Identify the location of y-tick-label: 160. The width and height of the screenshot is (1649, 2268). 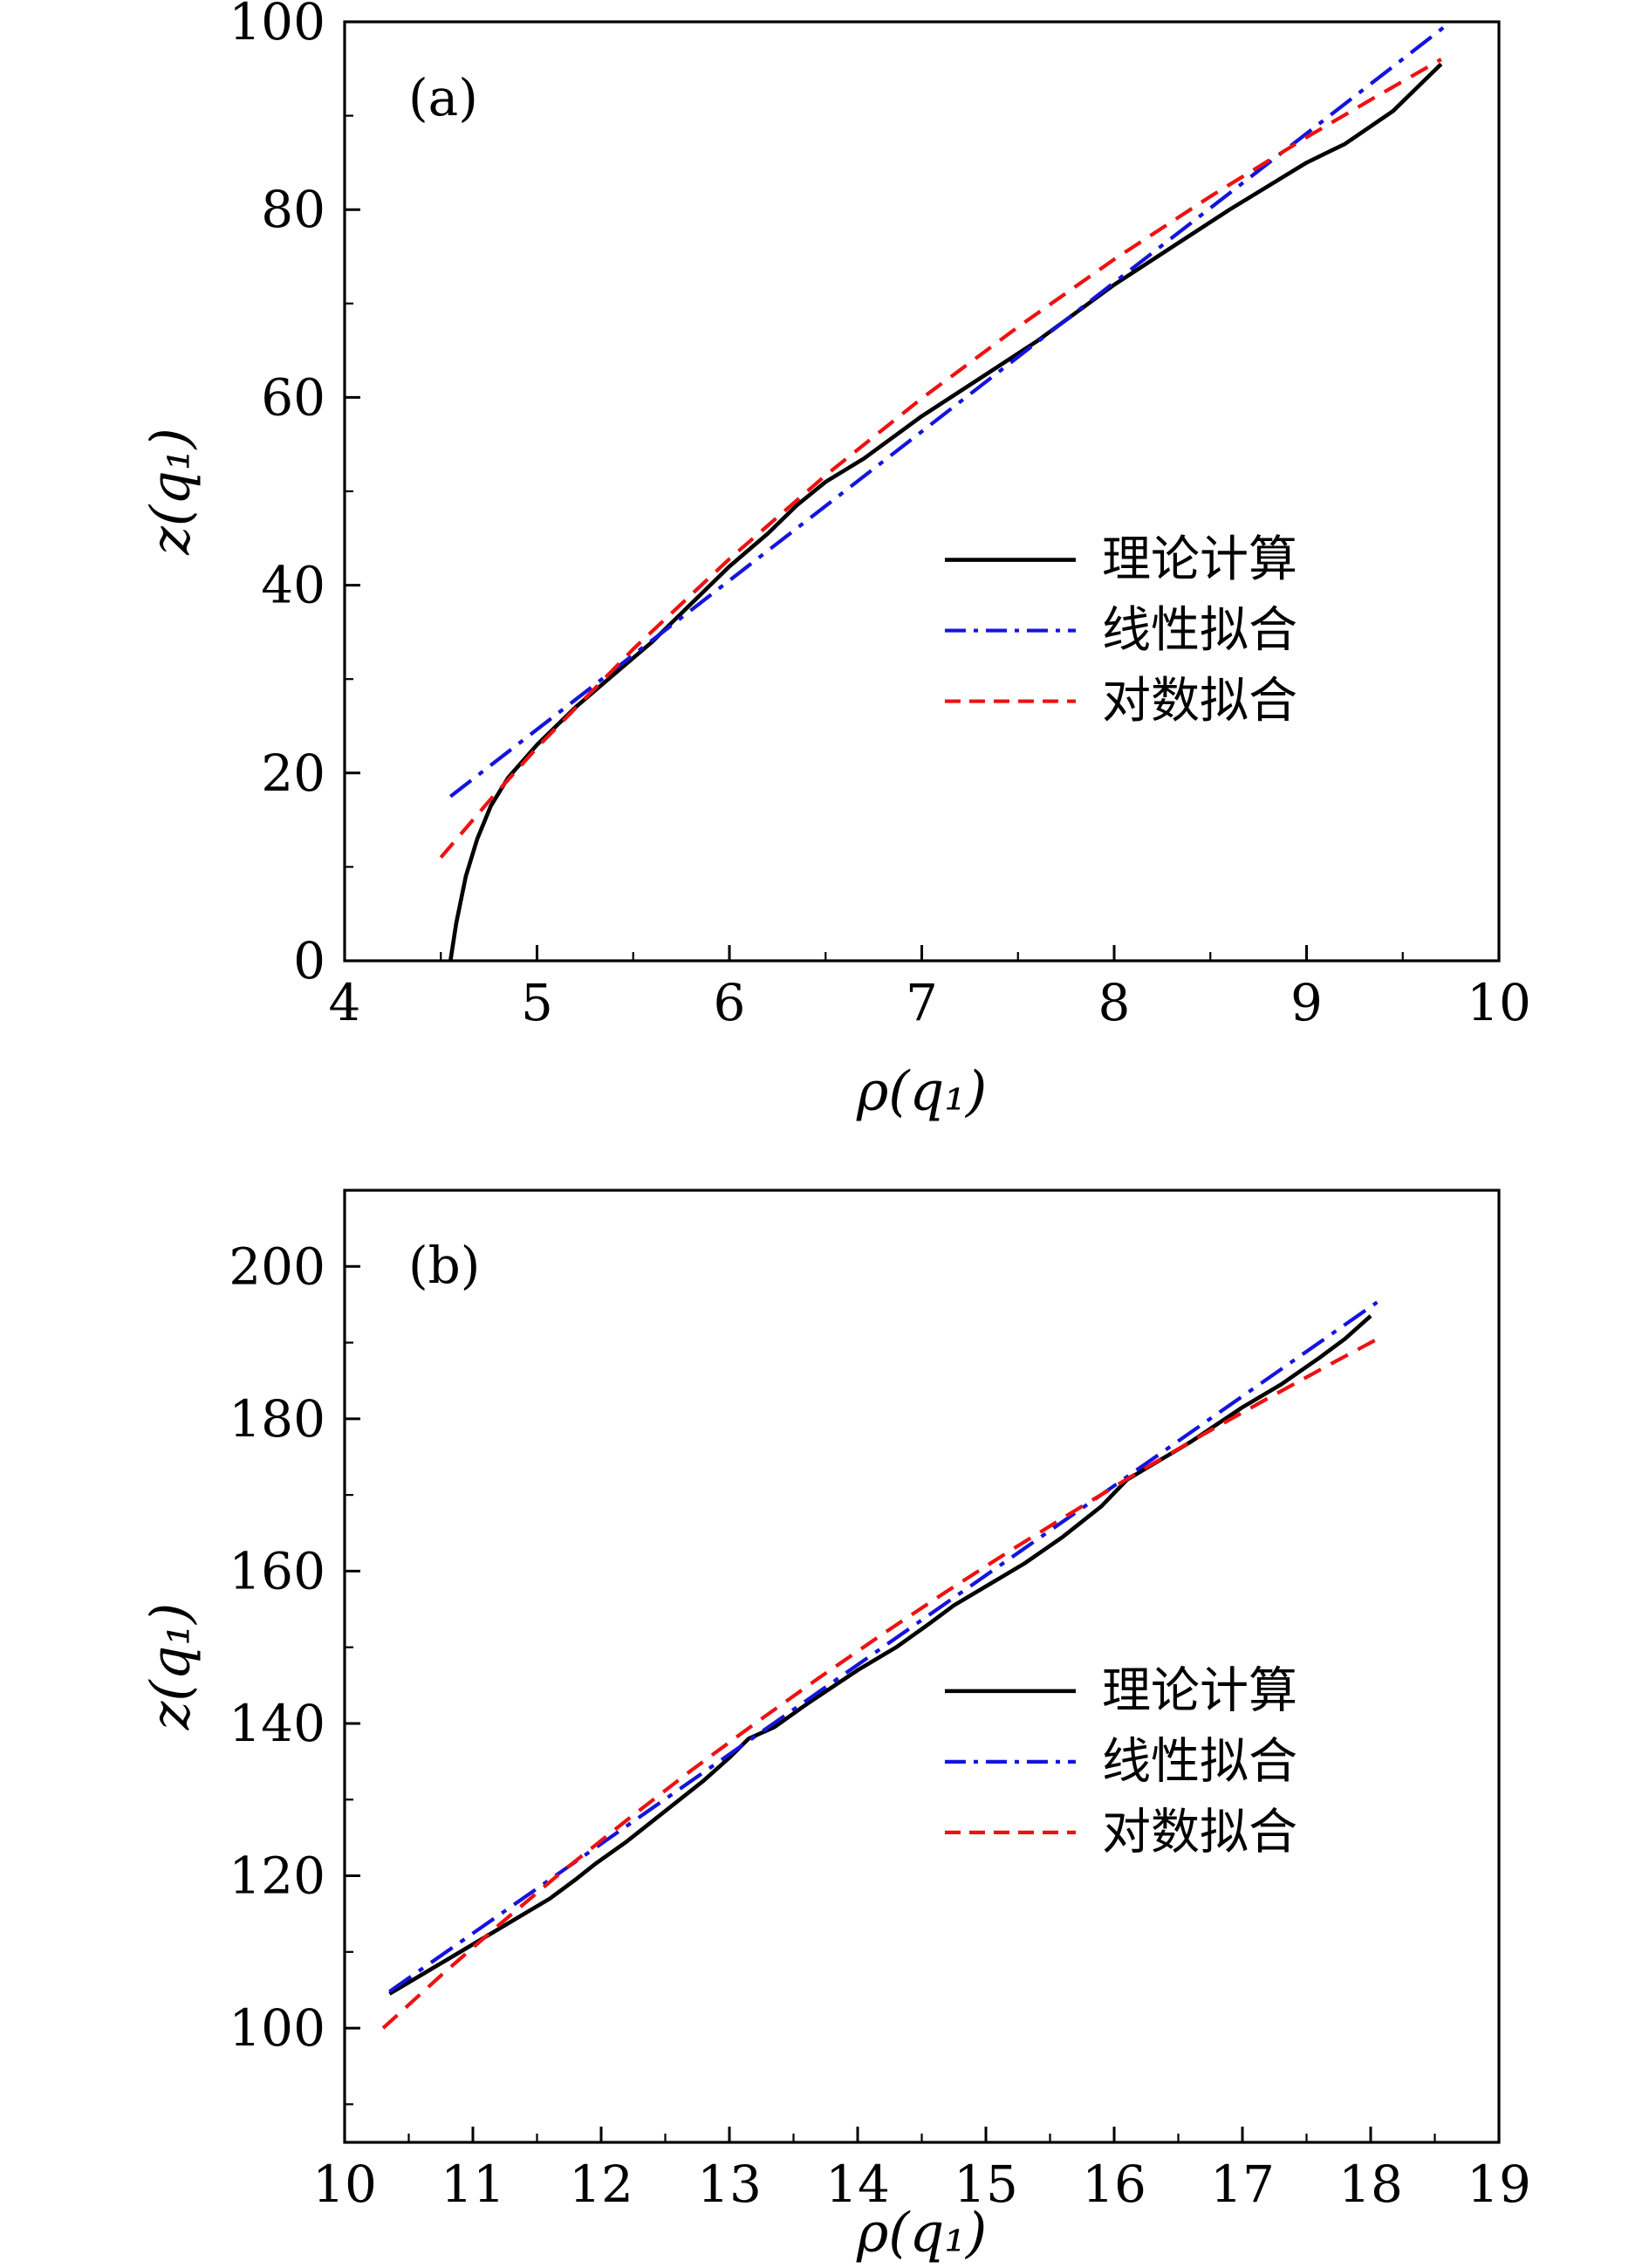
(277, 1570).